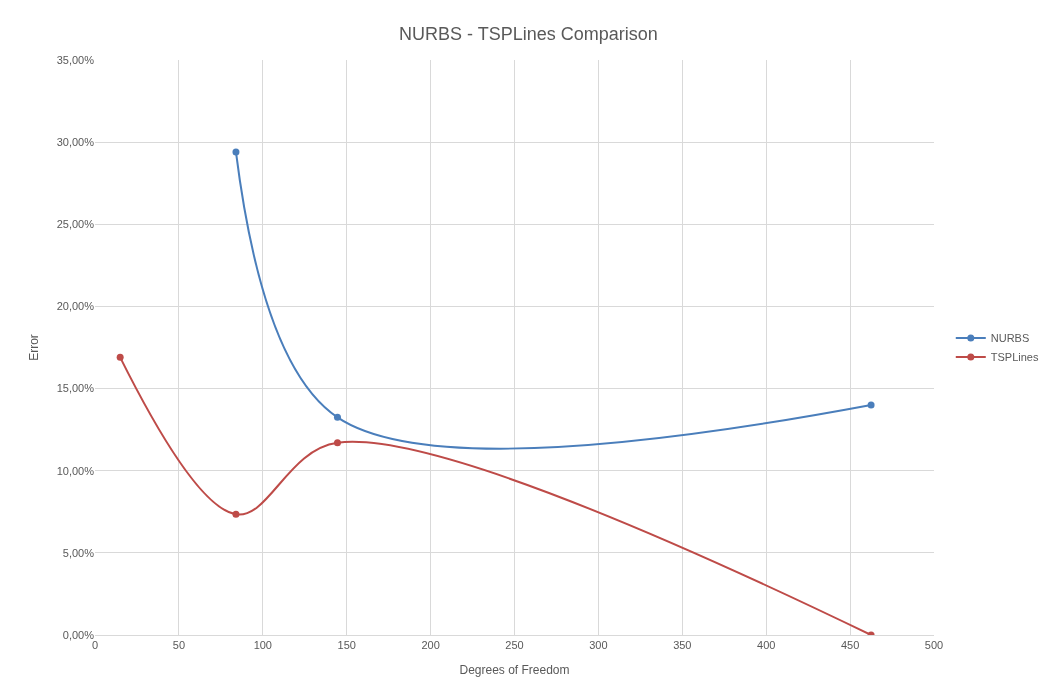 Image resolution: width=1057 pixels, height=695 pixels. I want to click on x-tick-label: 300, so click(598, 645).